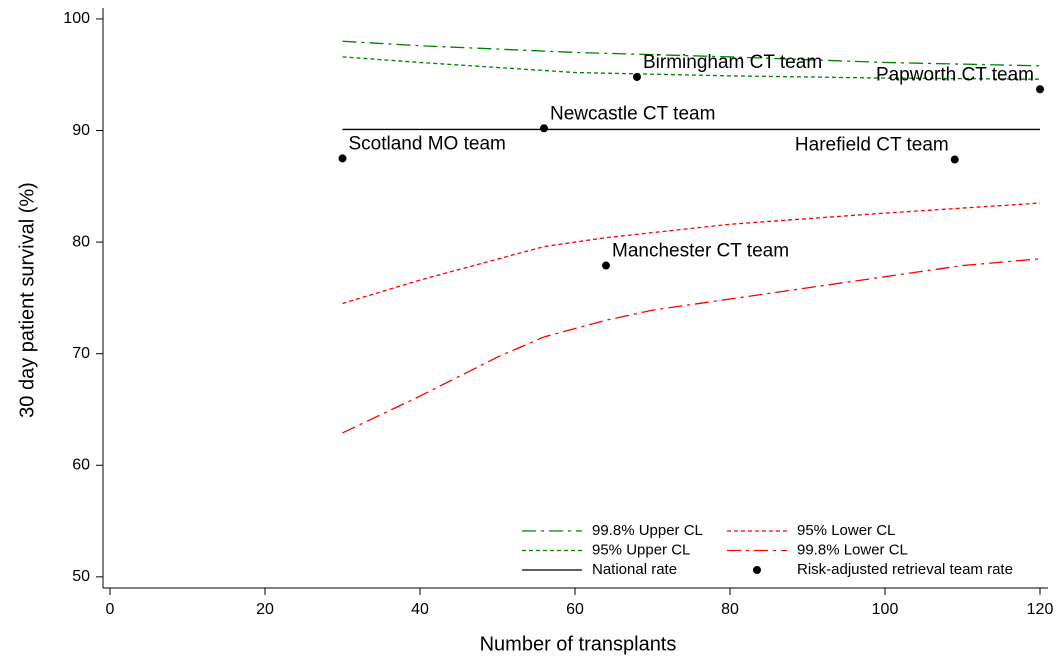 The width and height of the screenshot is (1061, 664). Describe the element at coordinates (641, 549) in the screenshot. I see `legend-label: 95% Upper CL` at that location.